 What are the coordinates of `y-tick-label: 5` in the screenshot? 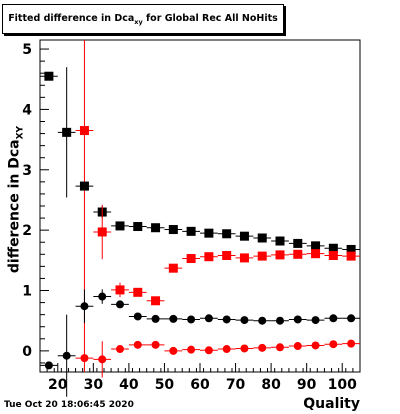 It's located at (27, 50).